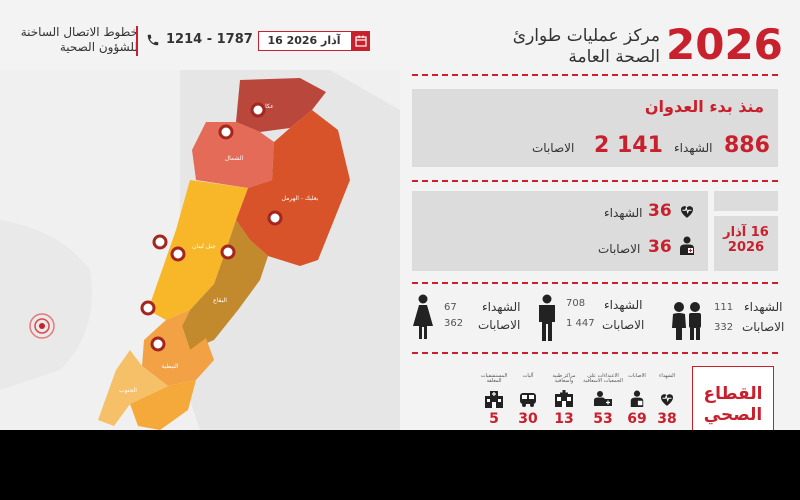  What do you see at coordinates (528, 376) in the screenshot?
I see `health-item-label: آليات` at bounding box center [528, 376].